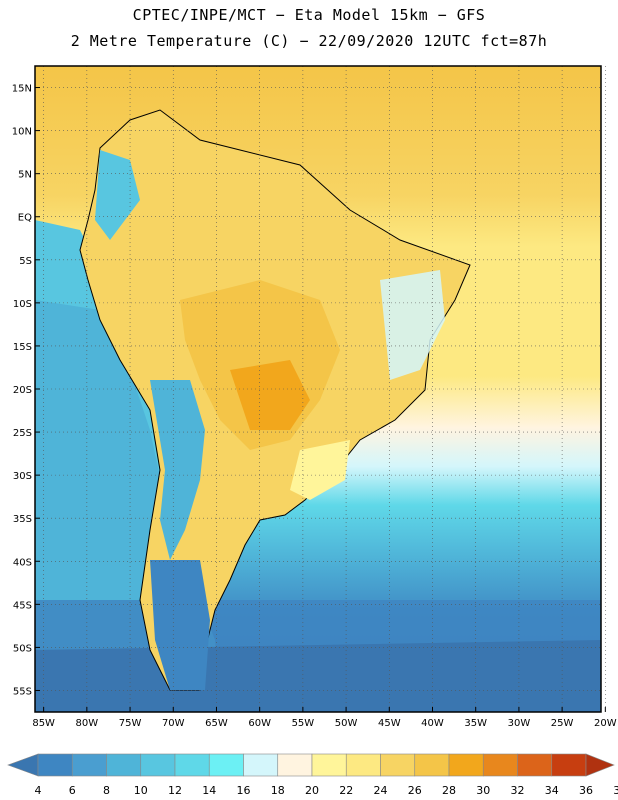  What do you see at coordinates (415, 790) in the screenshot?
I see `colorbar-label: 26` at bounding box center [415, 790].